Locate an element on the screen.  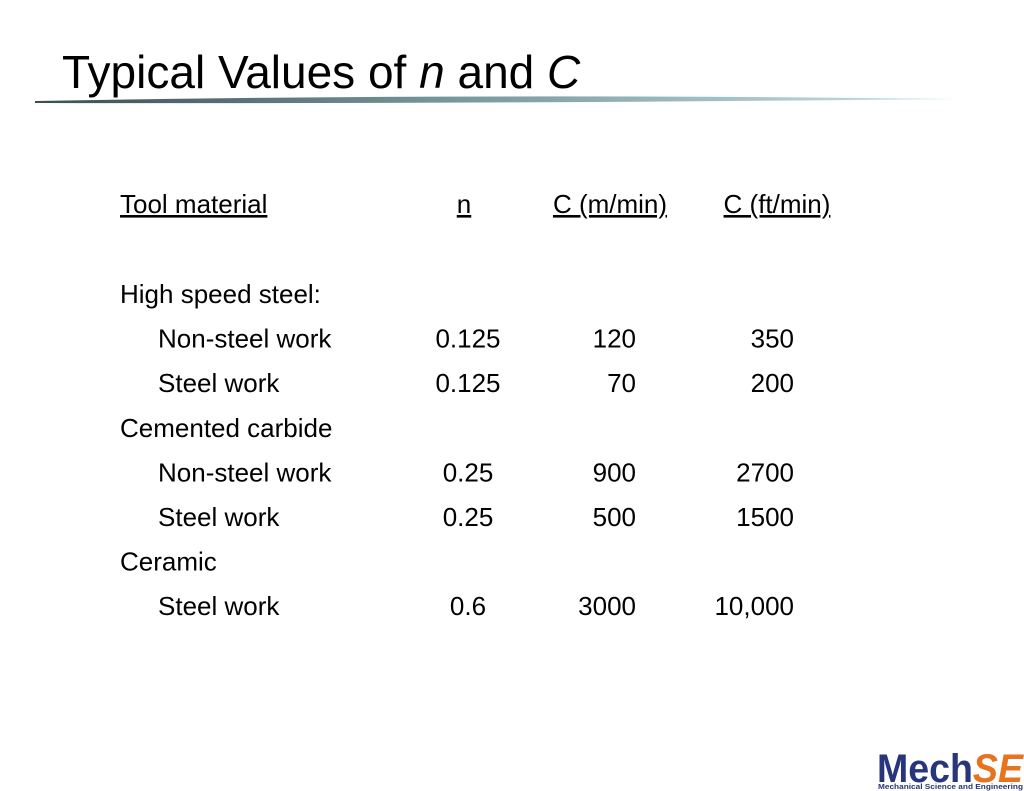
slide-title: Typical Values of n and C is located at coordinates (321, 72).